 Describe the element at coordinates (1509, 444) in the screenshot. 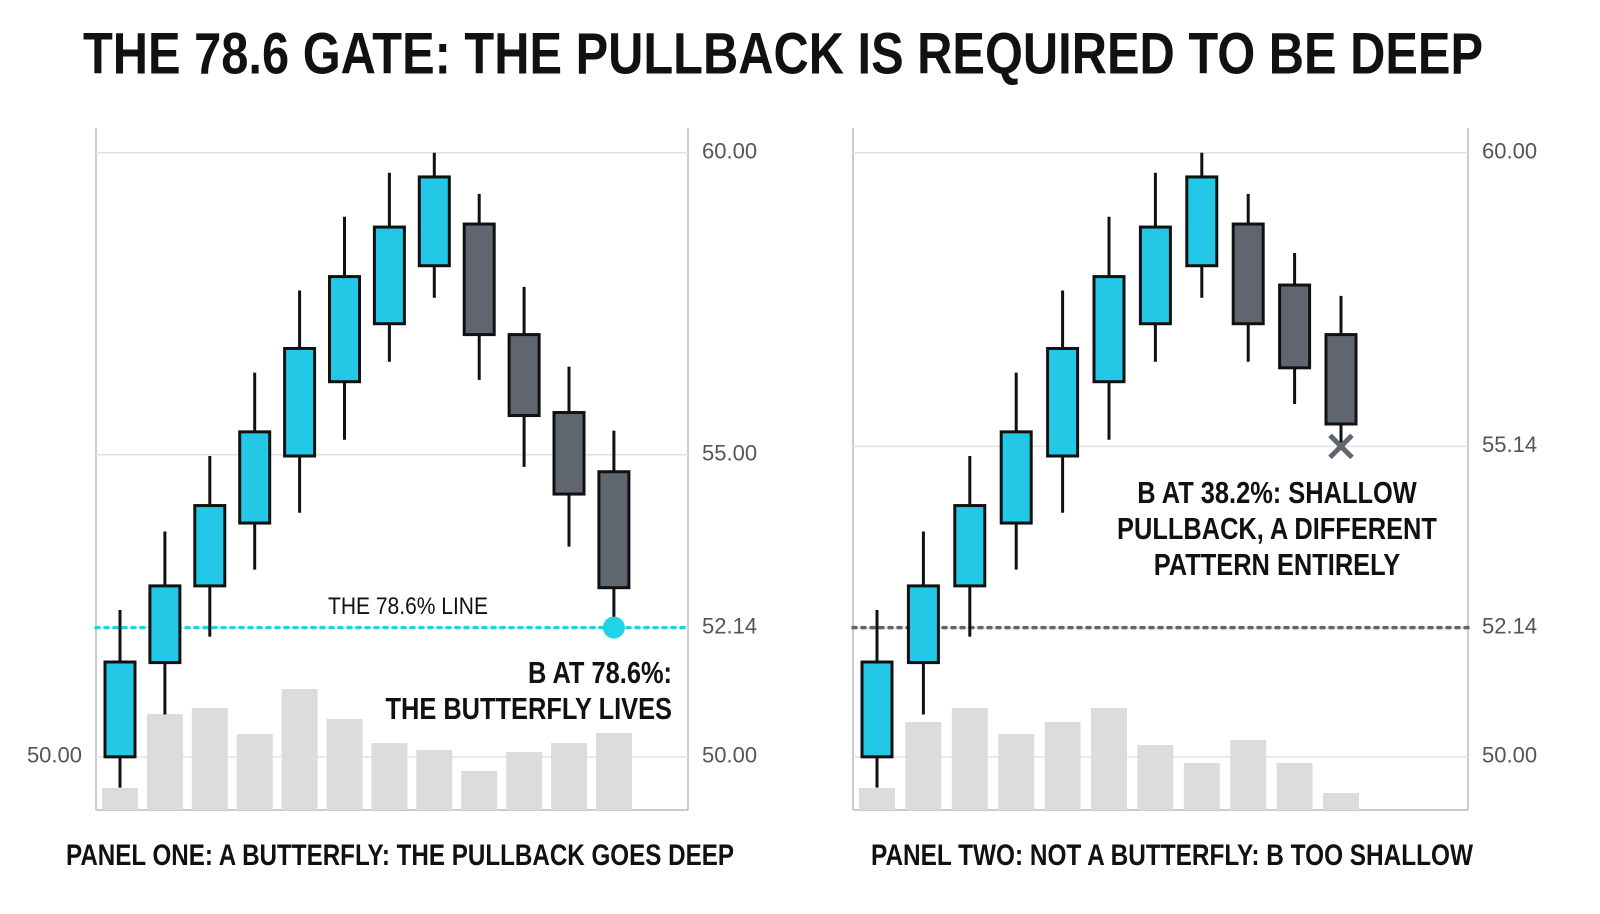

I see `y-tick-label: 55.14` at that location.